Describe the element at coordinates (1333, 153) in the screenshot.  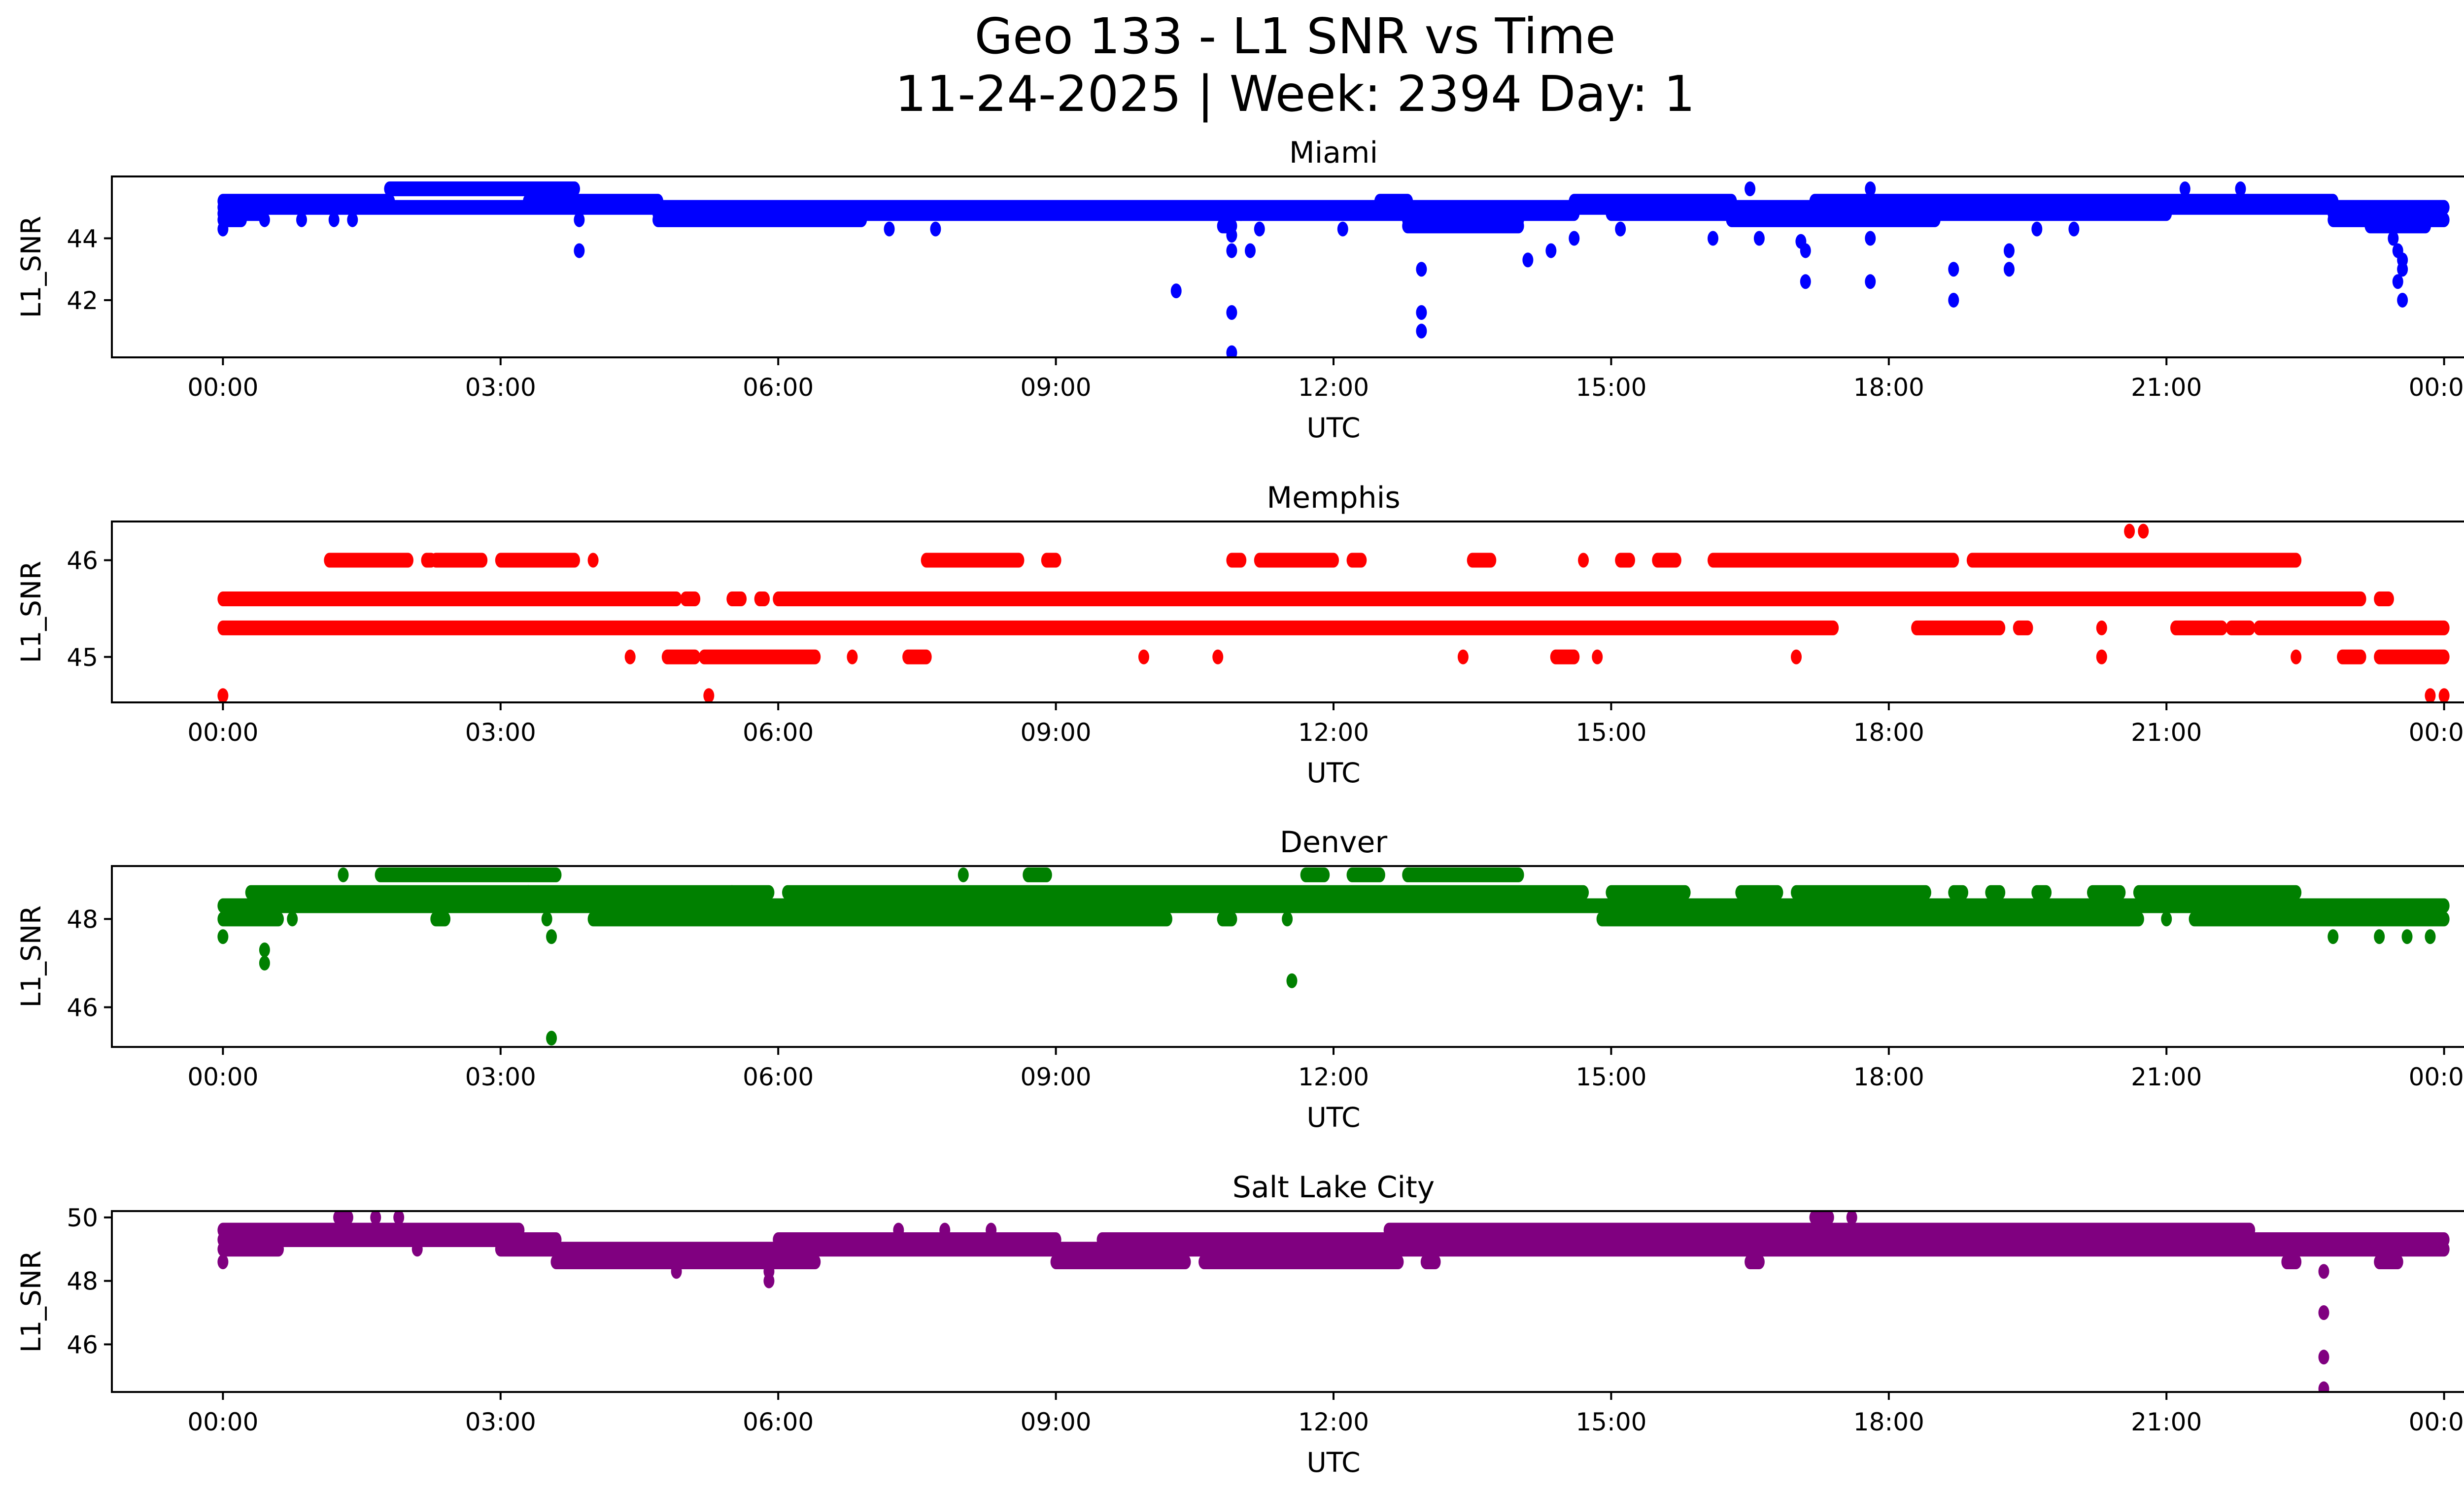
I see `subplot-title: Miami` at that location.